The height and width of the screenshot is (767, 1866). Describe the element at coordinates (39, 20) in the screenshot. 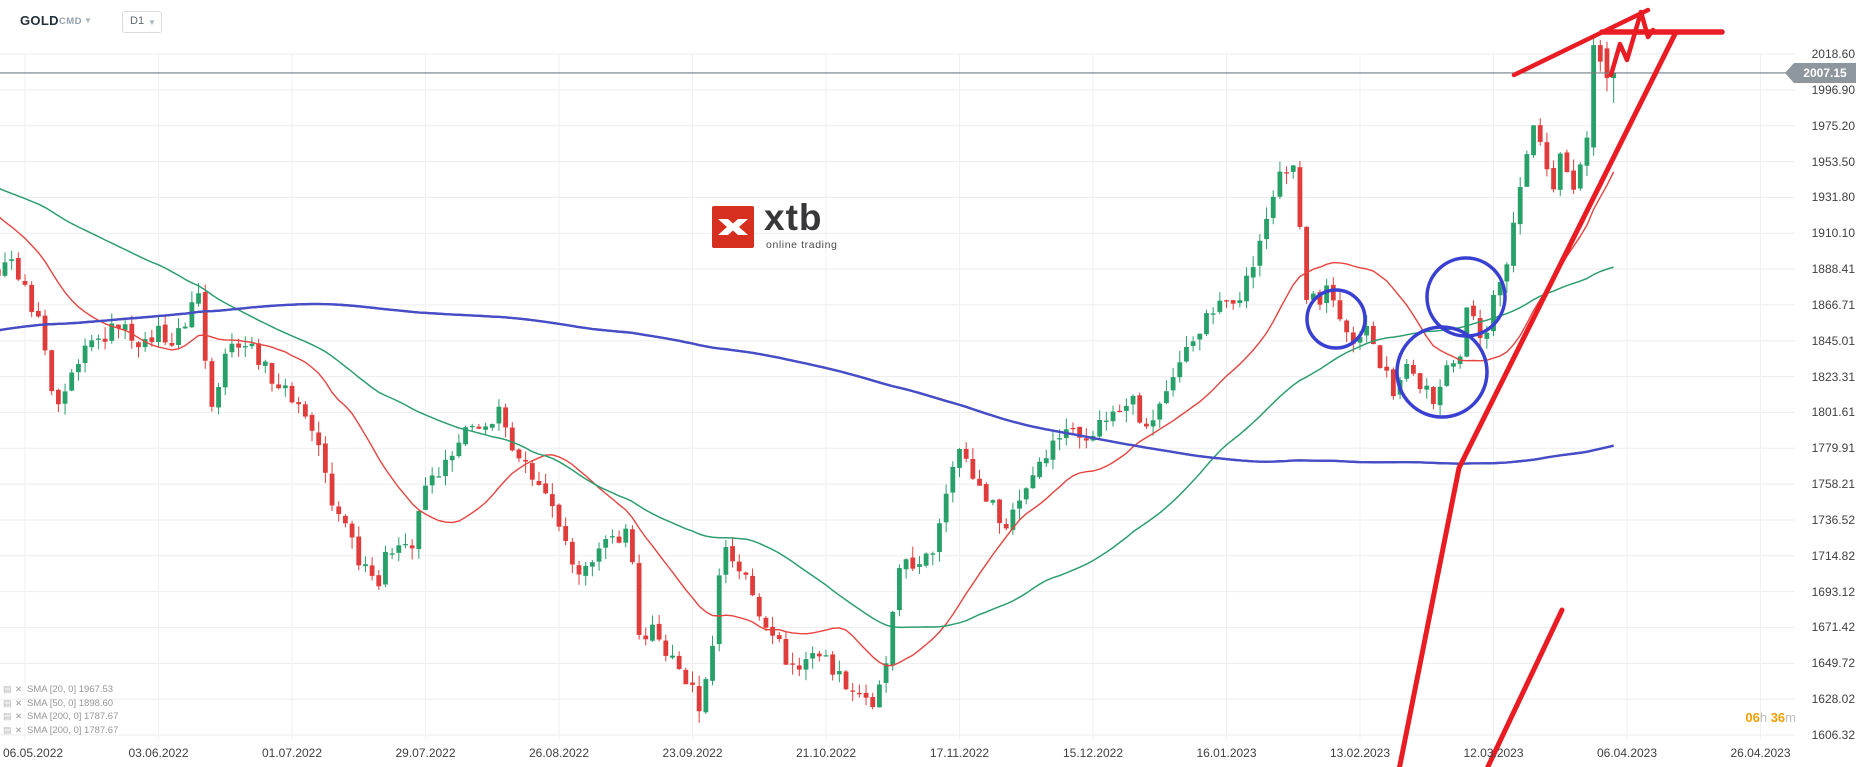

I see `instrument-symbol: GOLD` at that location.